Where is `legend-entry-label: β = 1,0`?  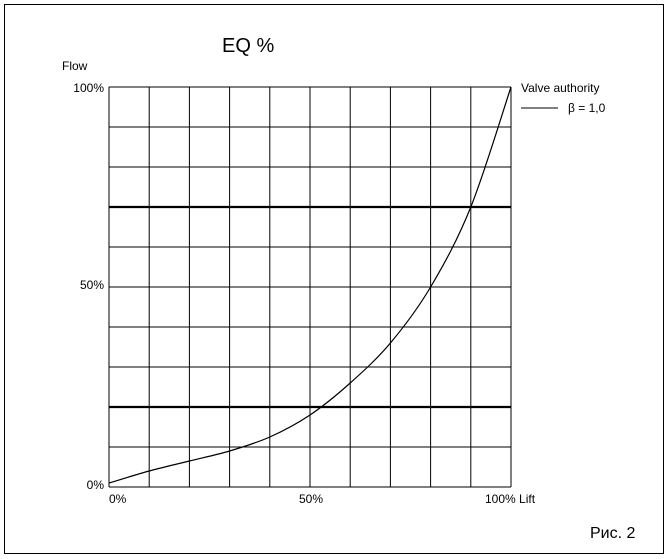
legend-entry-label: β = 1,0 is located at coordinates (587, 108).